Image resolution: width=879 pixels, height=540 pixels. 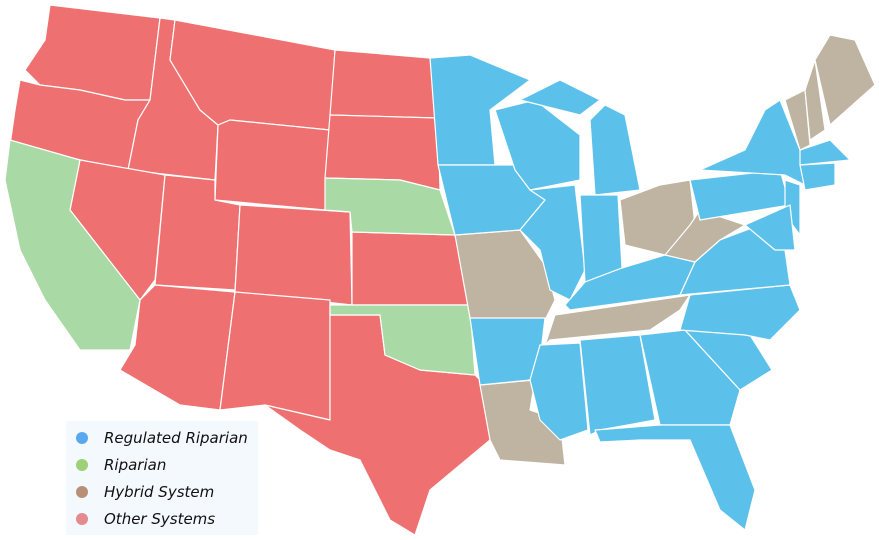 I want to click on state-ky, so click(x=630, y=282).